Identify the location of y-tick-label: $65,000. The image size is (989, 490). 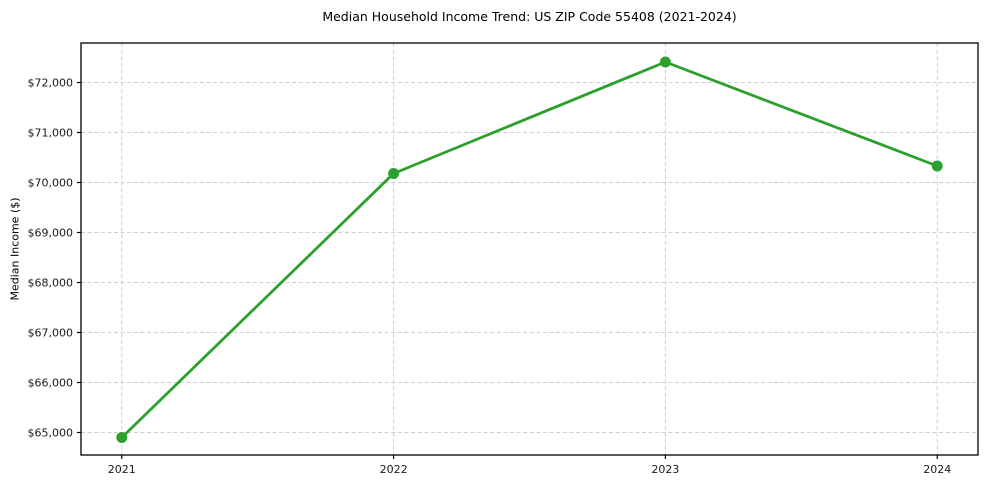
(51, 432).